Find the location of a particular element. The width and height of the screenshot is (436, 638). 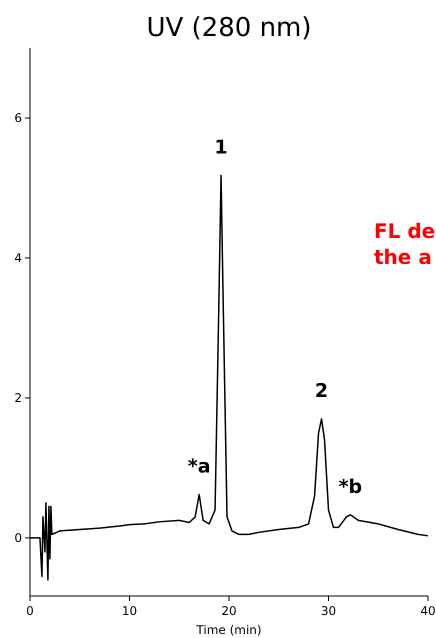

y-tick-label: 4 is located at coordinates (18, 257).